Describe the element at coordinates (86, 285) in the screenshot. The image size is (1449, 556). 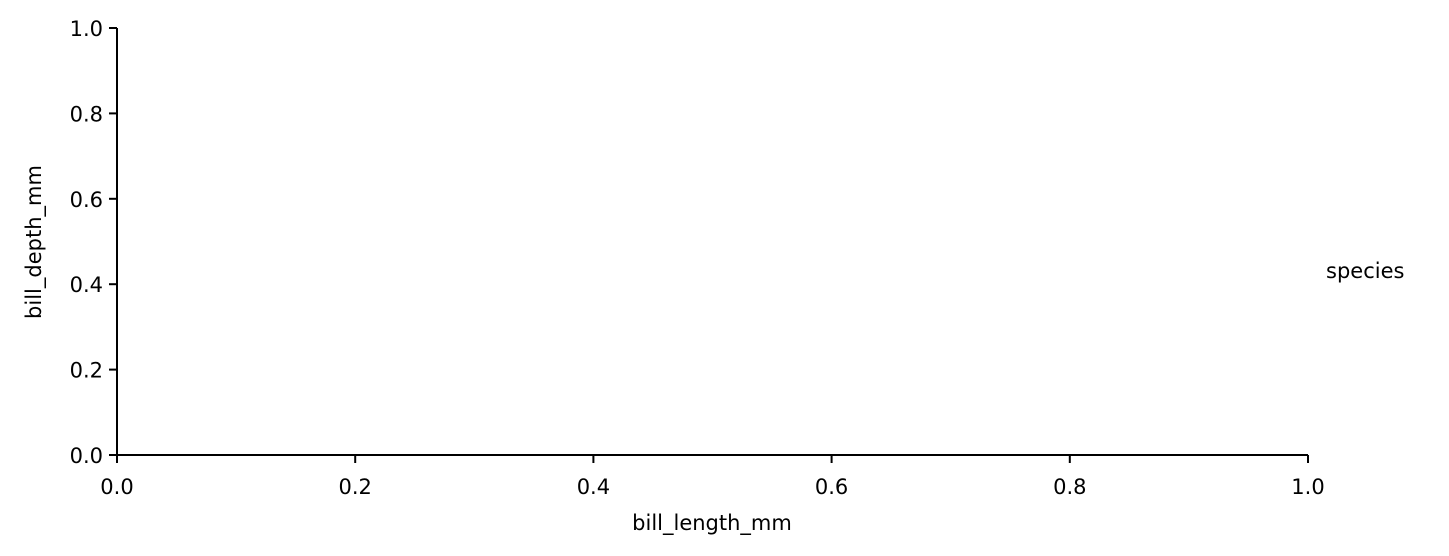
I see `y-tick-label: 0.4` at that location.